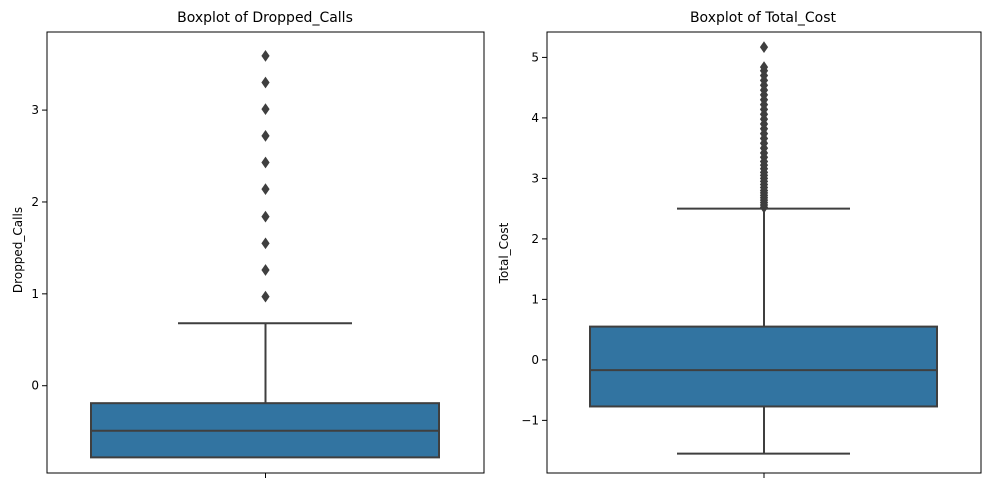 Image resolution: width=989 pixels, height=490 pixels. Describe the element at coordinates (535, 299) in the screenshot. I see `total-cost-y-tick-label: 1` at that location.